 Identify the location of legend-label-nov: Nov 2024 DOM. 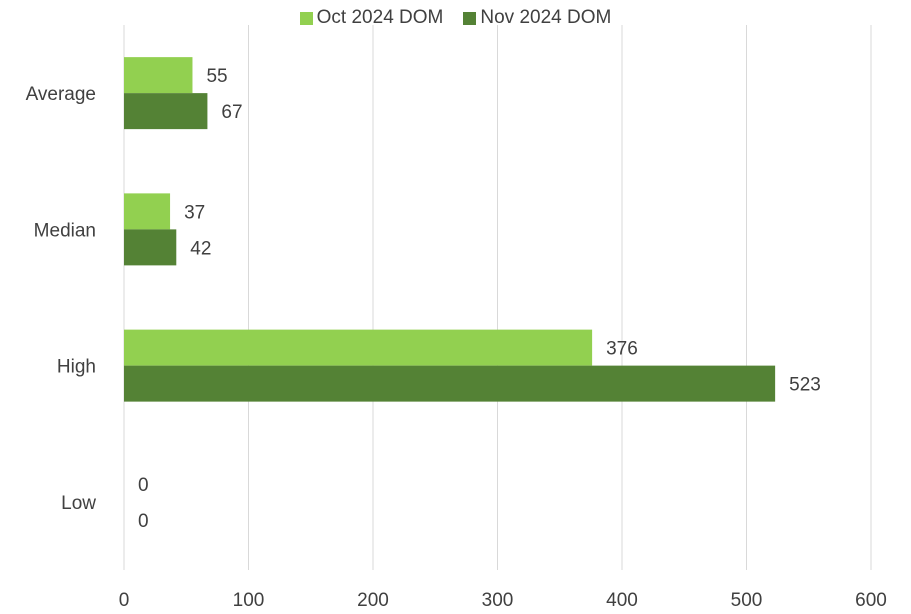
(546, 17).